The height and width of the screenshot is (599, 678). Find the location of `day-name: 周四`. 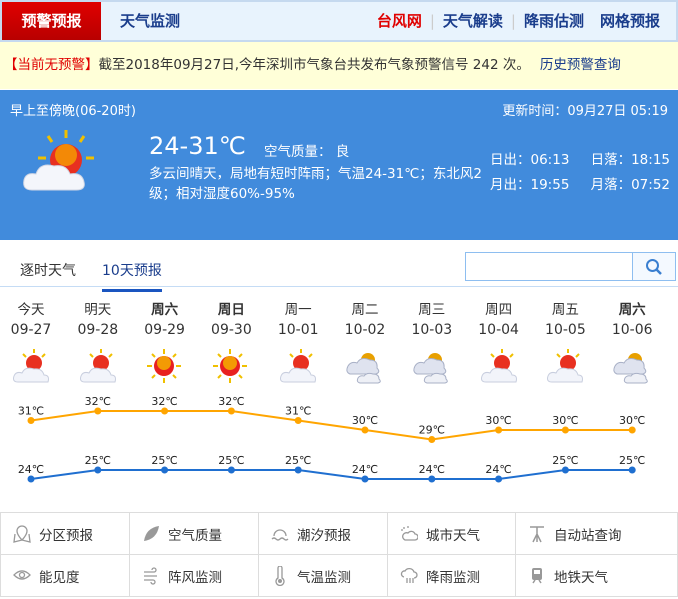

day-name: 周四 is located at coordinates (499, 310).